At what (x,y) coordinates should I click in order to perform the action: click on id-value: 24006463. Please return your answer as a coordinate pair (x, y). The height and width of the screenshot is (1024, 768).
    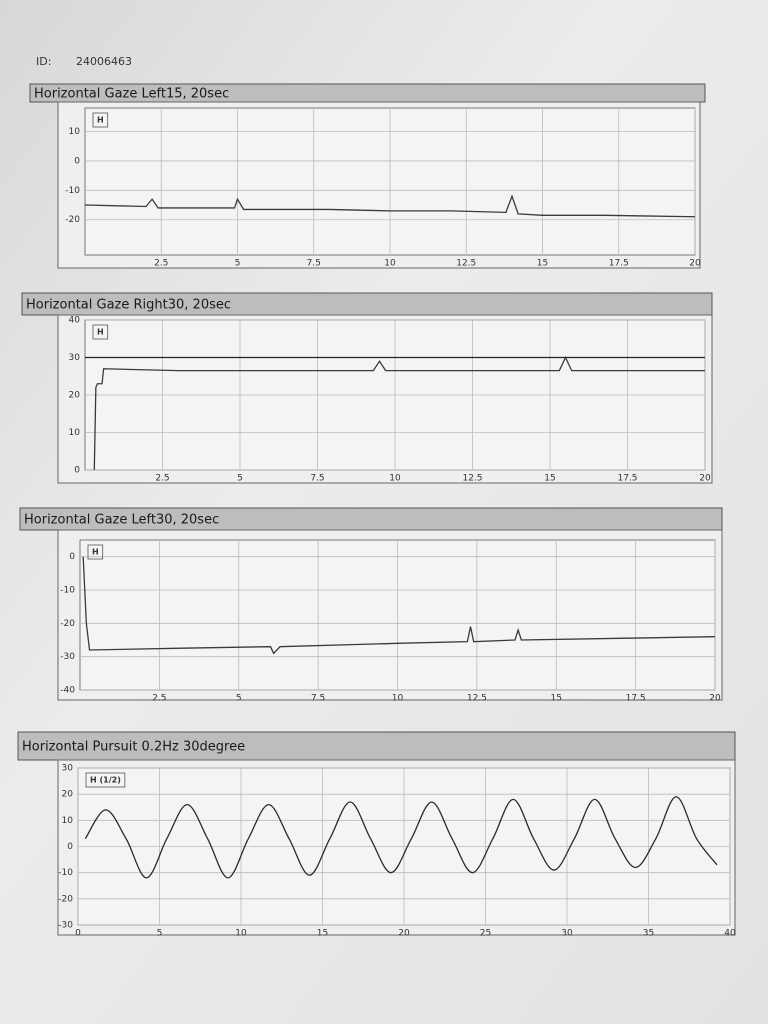
    Looking at the image, I should click on (104, 61).